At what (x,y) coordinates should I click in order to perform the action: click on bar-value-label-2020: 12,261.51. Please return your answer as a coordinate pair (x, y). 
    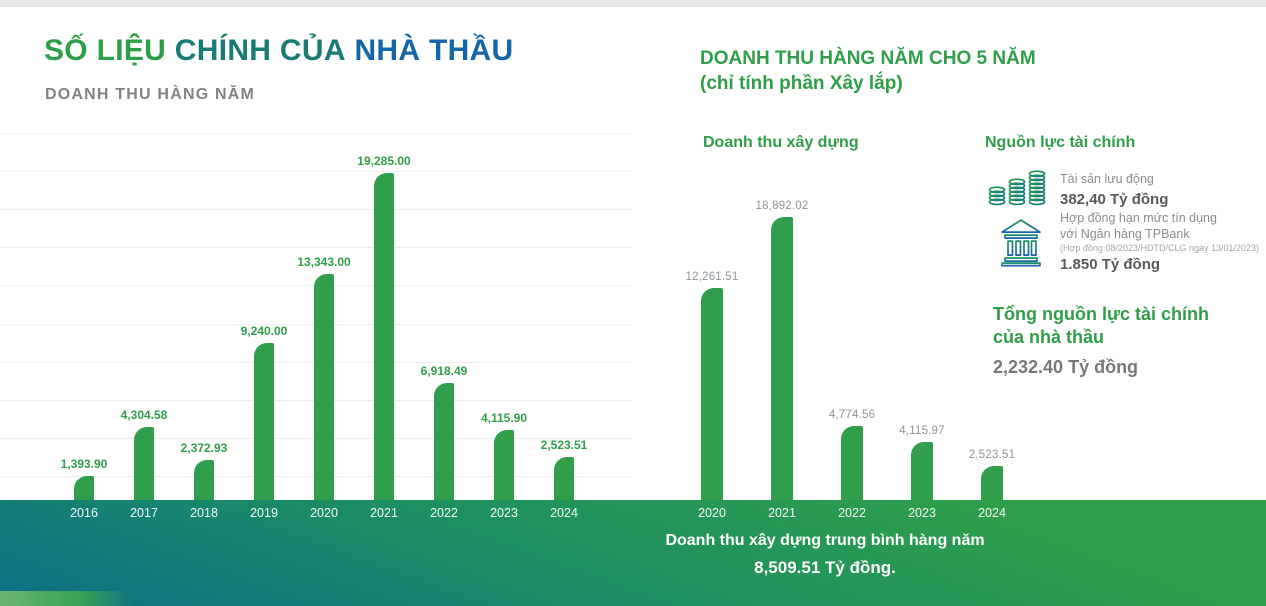
    Looking at the image, I should click on (712, 277).